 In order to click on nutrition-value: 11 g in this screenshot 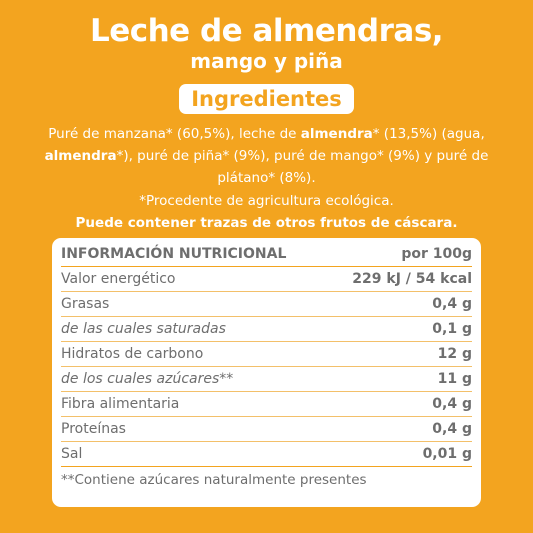, I will do `click(454, 379)`.